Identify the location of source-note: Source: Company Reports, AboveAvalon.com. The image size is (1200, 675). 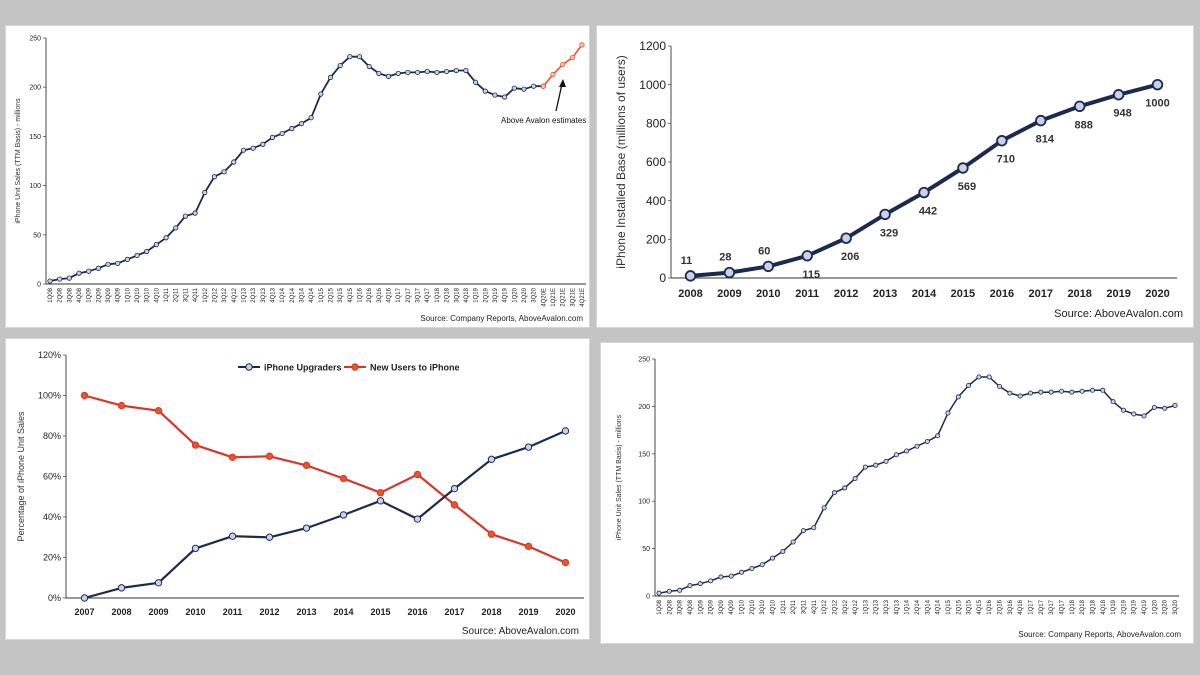
(501, 318).